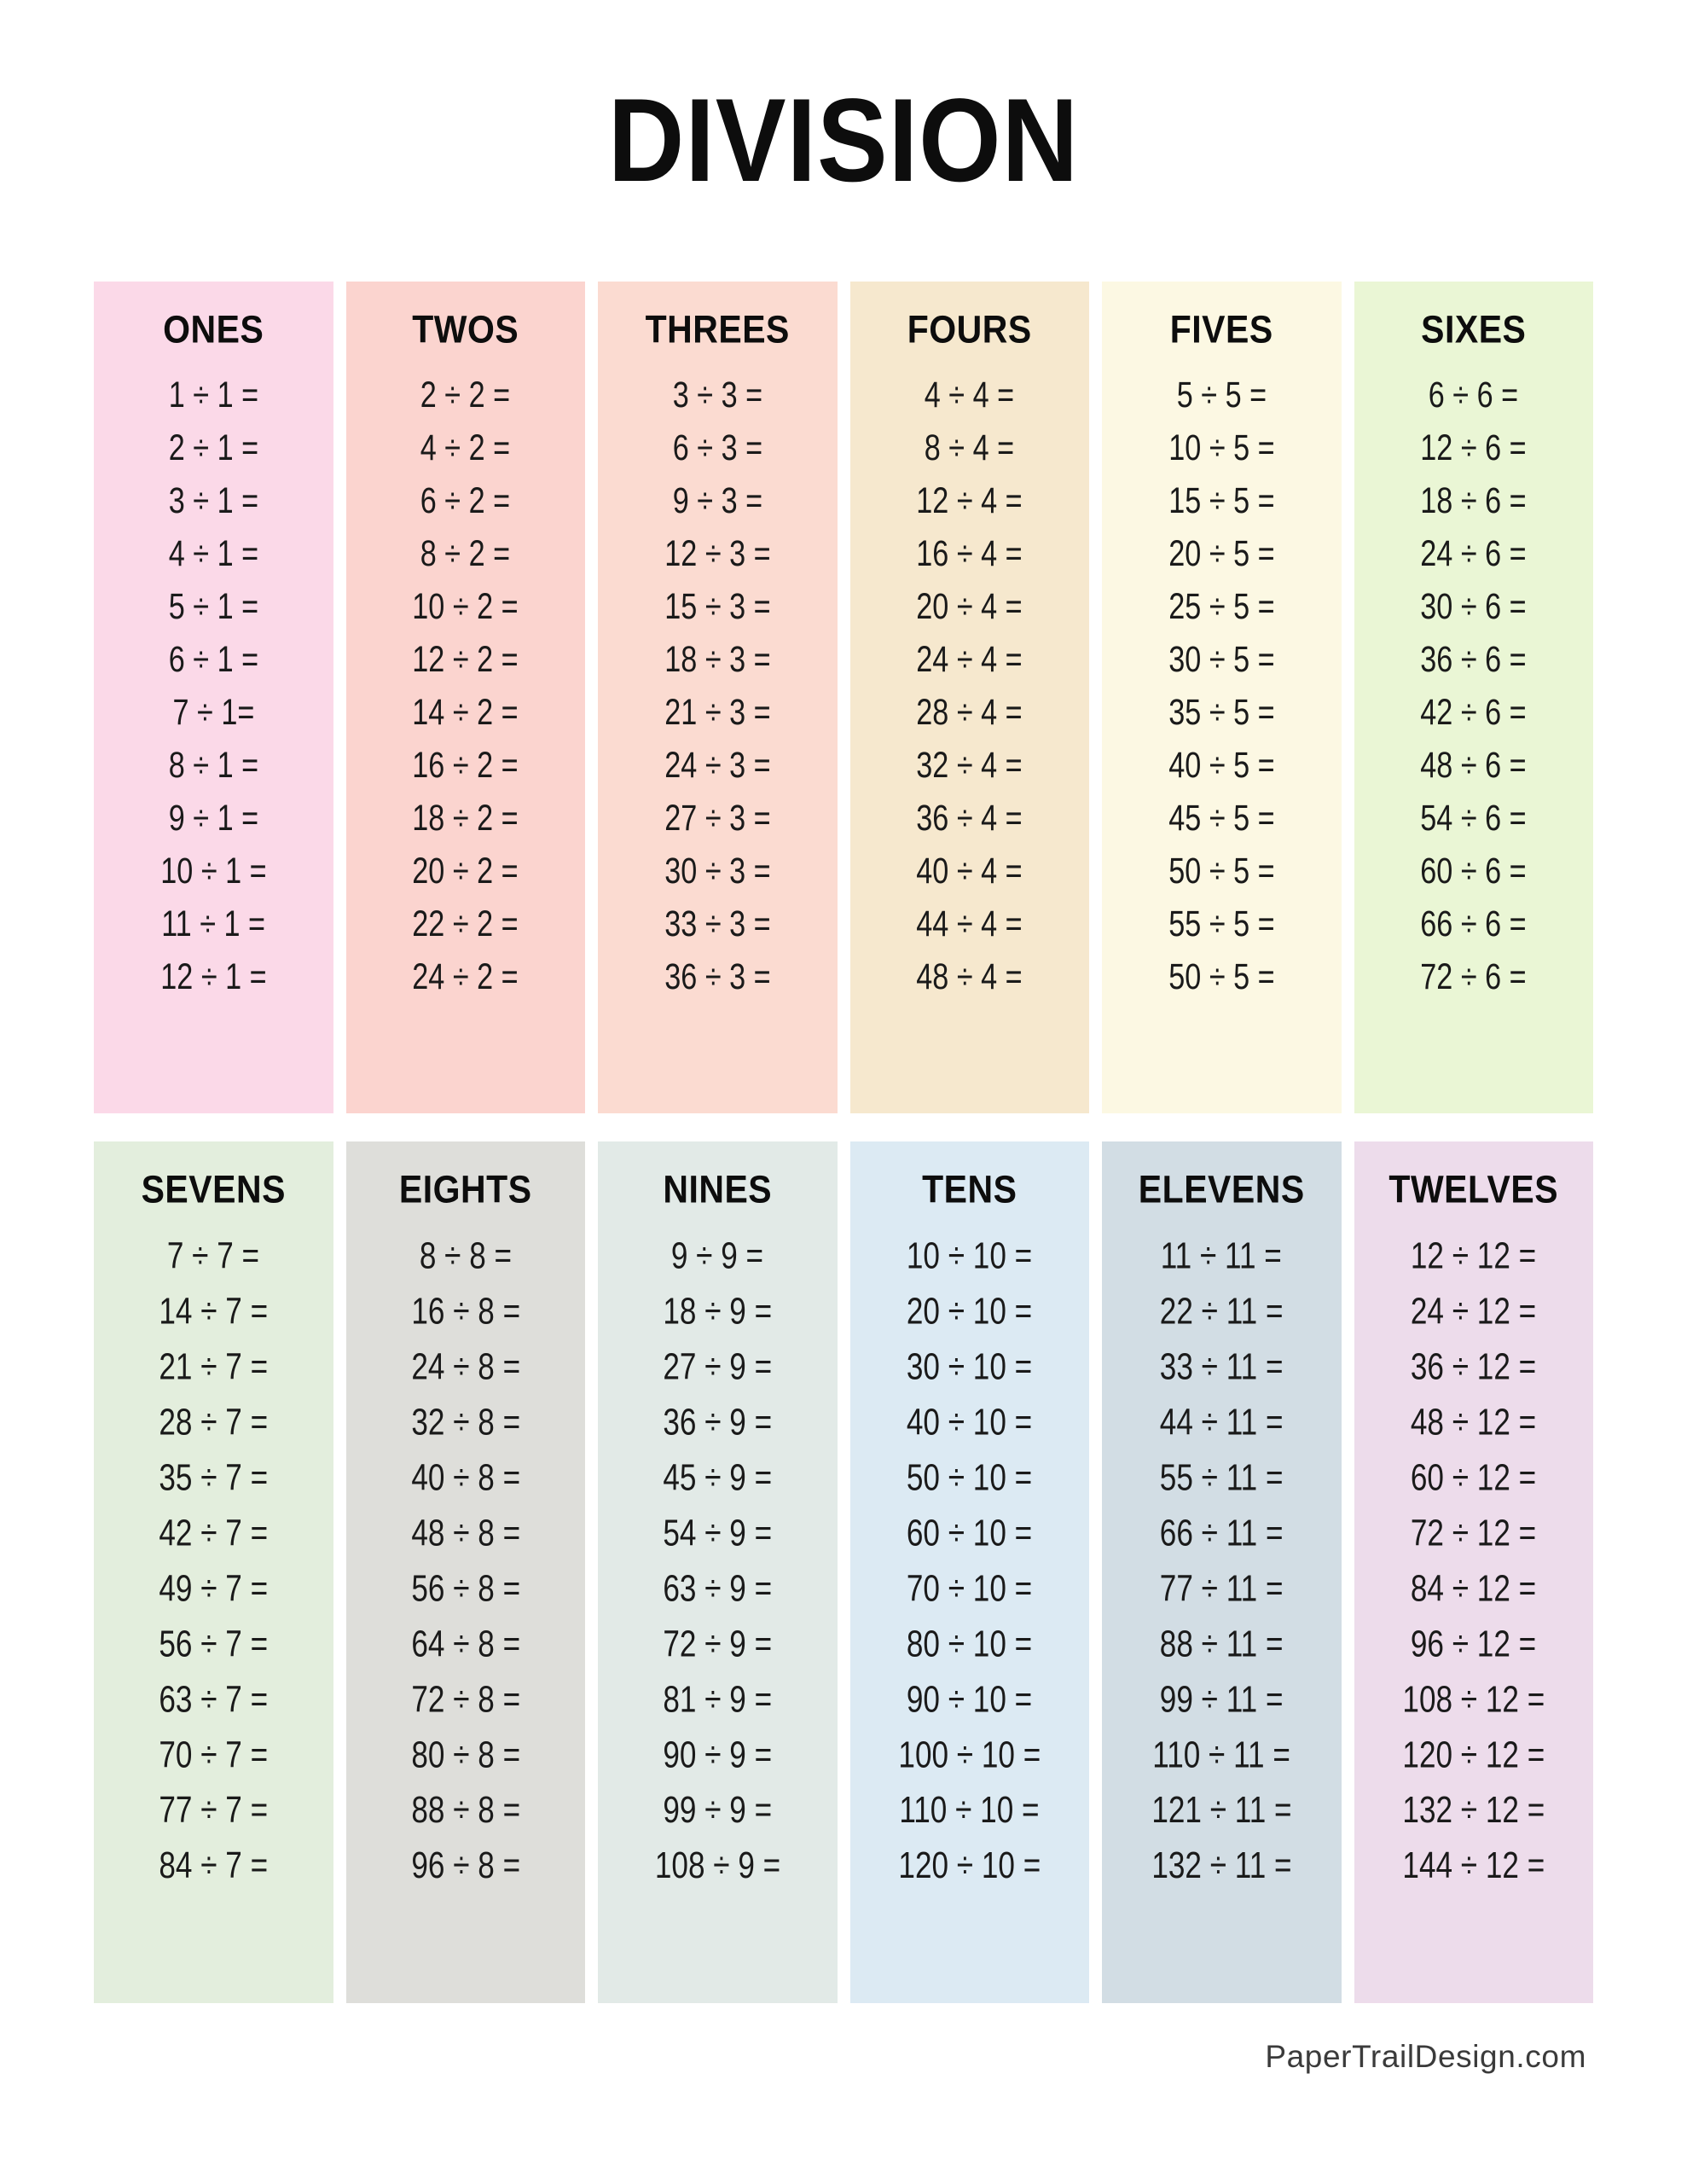 The image size is (1687, 2184). Describe the element at coordinates (214, 1644) in the screenshot. I see `equation-item: 56 ÷ 7 =` at that location.